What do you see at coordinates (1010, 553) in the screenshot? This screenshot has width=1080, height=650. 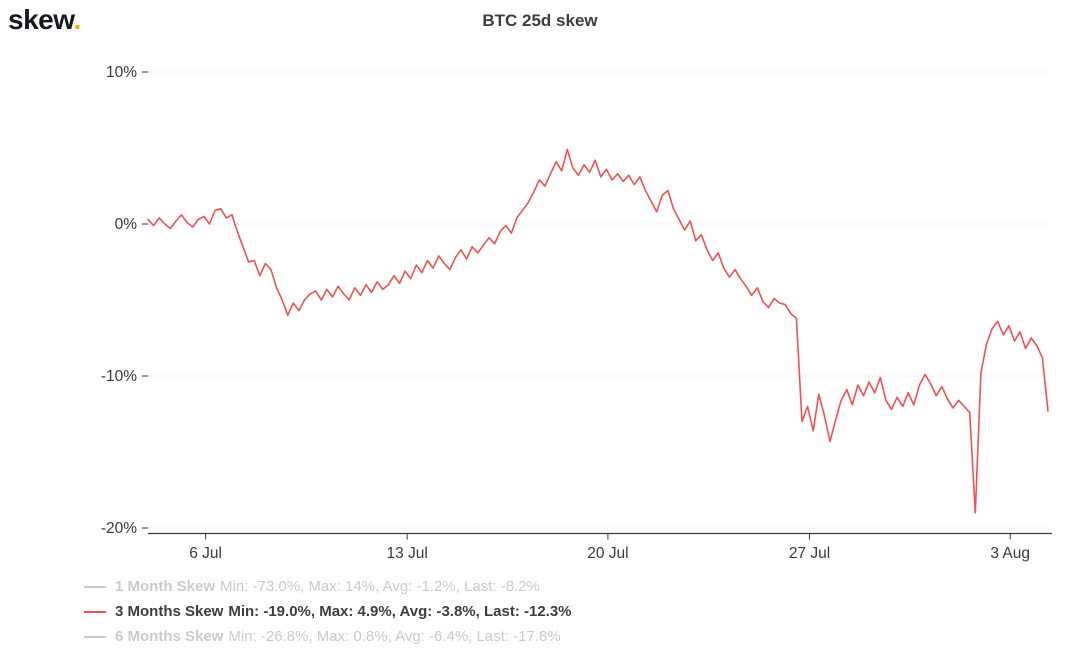 I see `x-tick-label: 3 Aug` at bounding box center [1010, 553].